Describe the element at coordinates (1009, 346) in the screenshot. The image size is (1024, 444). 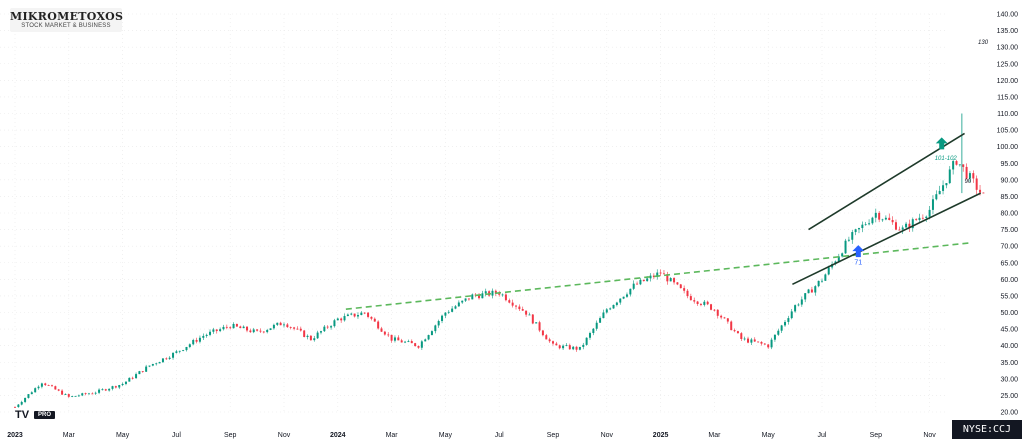
I see `y-tick-label: 40.00` at that location.